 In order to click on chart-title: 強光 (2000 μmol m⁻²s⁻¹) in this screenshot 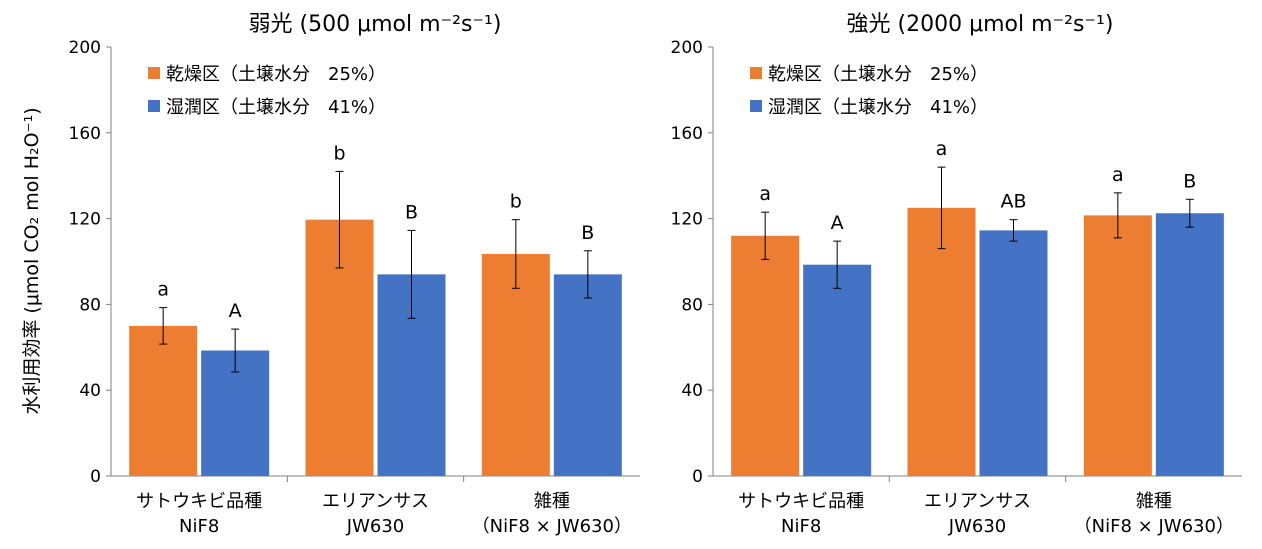, I will do `click(980, 24)`.